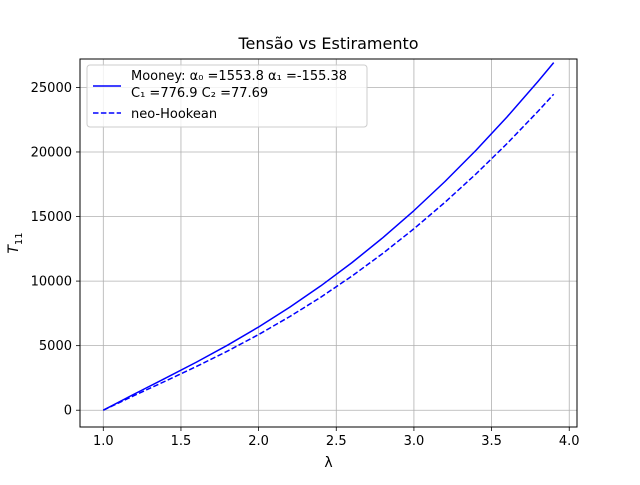 This screenshot has width=640, height=485. Describe the element at coordinates (569, 441) in the screenshot. I see `x-tick-label: 4.0` at that location.